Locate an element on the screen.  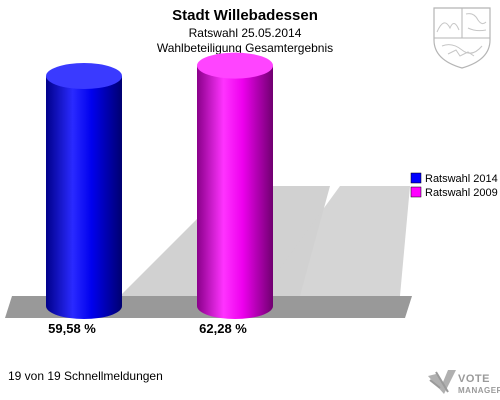
value-label-ratswahl-2009: 62,28 % is located at coordinates (223, 328).